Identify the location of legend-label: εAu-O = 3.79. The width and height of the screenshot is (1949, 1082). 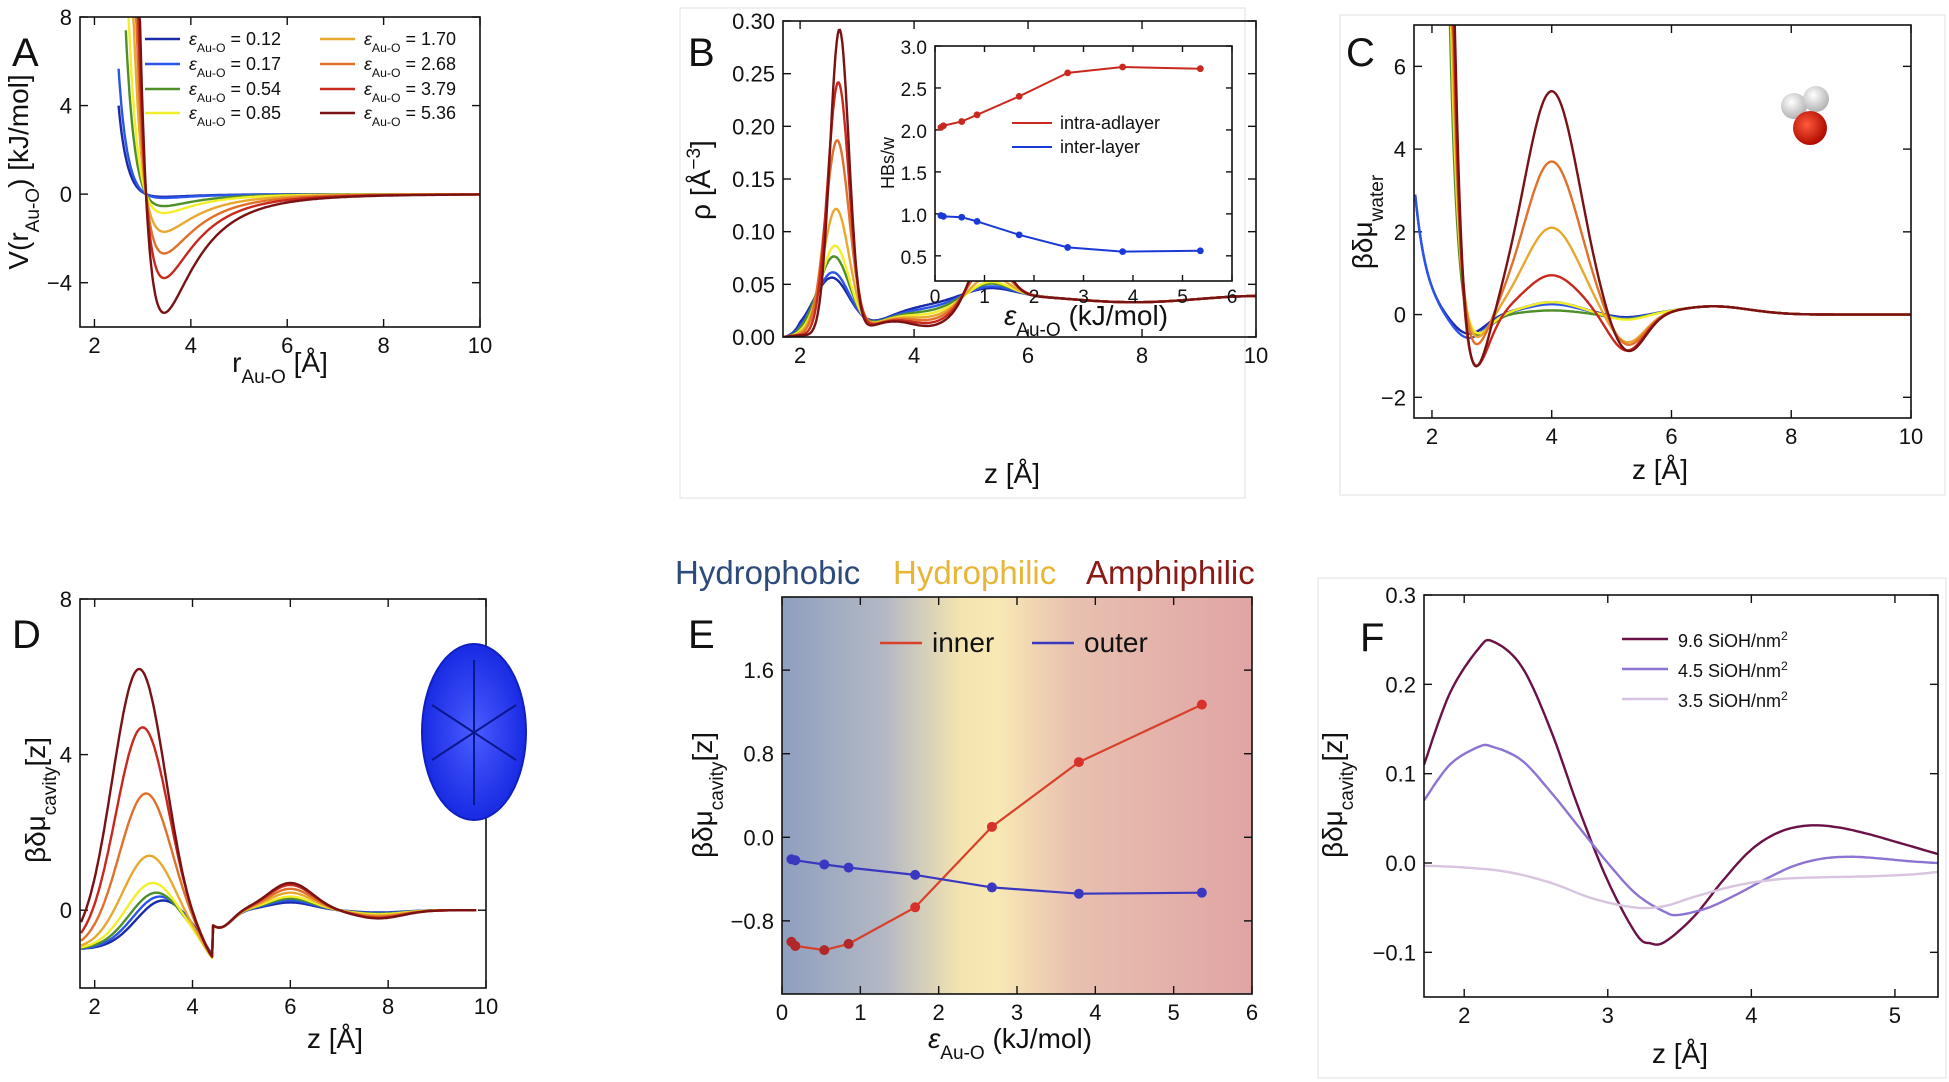
(410, 92).